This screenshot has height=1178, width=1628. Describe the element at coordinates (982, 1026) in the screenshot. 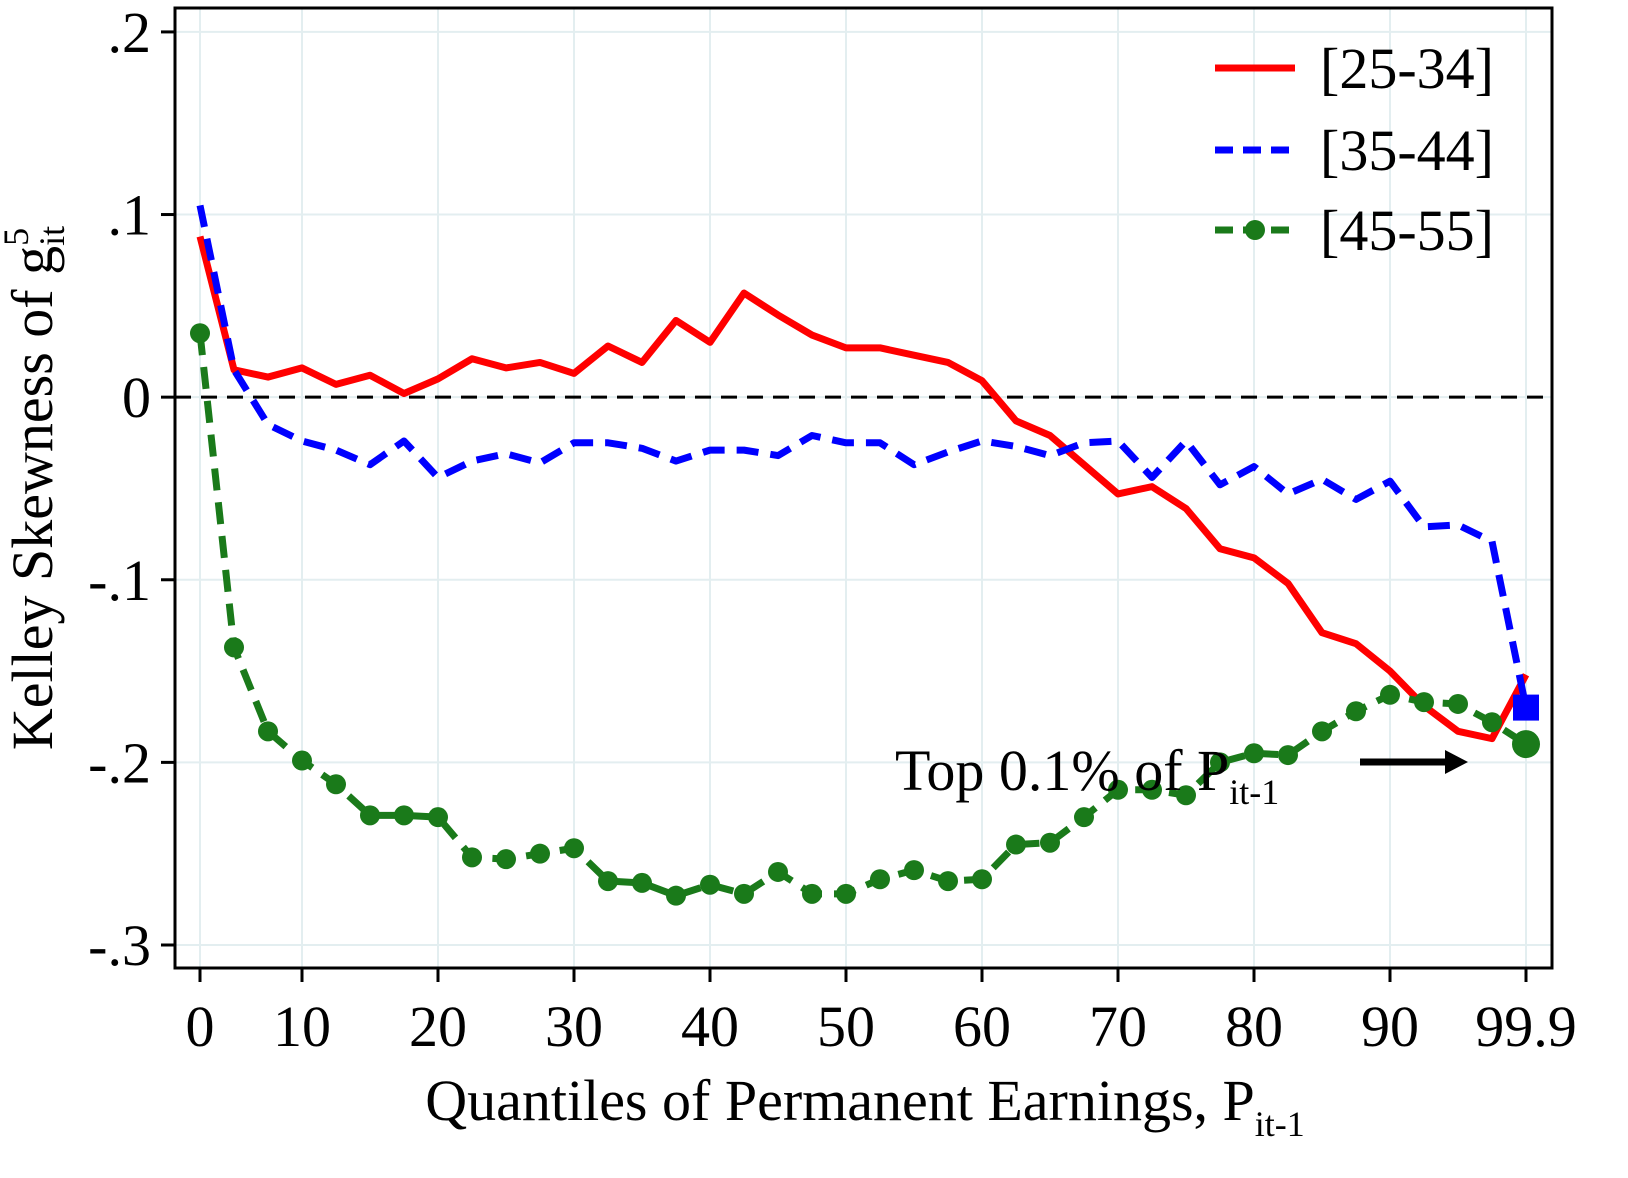

I see `x-tick-label: 60` at that location.